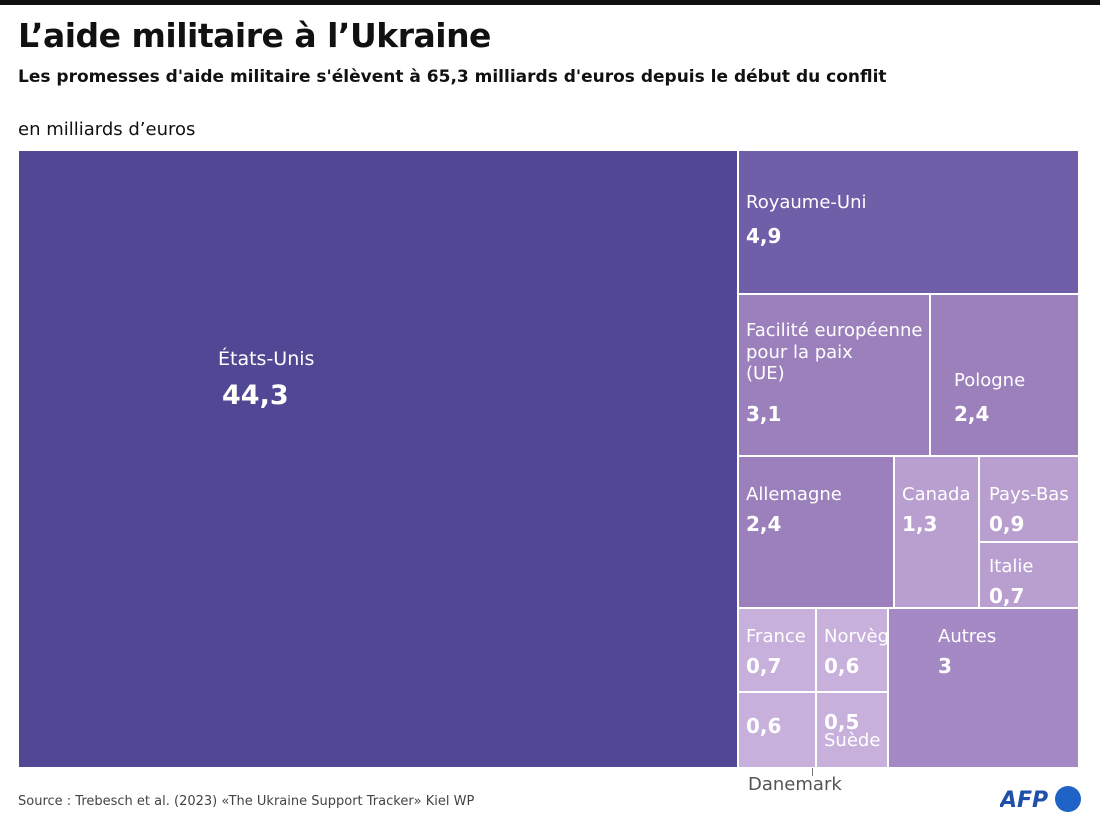  Describe the element at coordinates (764, 236) in the screenshot. I see `cell-value-label: 4,9` at that location.